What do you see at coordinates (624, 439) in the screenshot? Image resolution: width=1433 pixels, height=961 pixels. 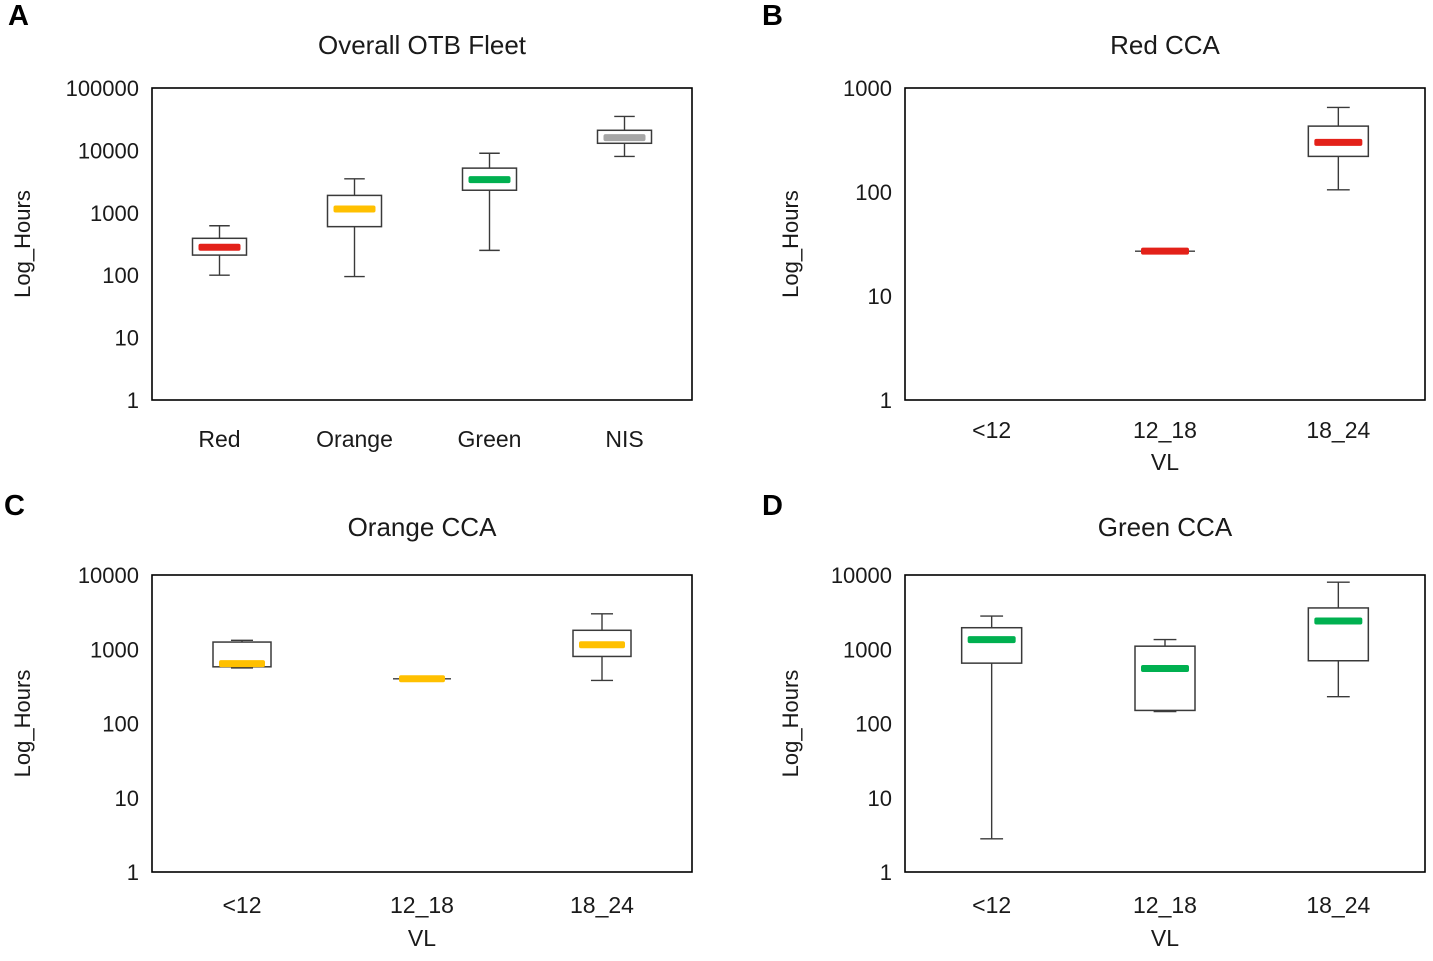 I see `x-category-label: NIS` at bounding box center [624, 439].